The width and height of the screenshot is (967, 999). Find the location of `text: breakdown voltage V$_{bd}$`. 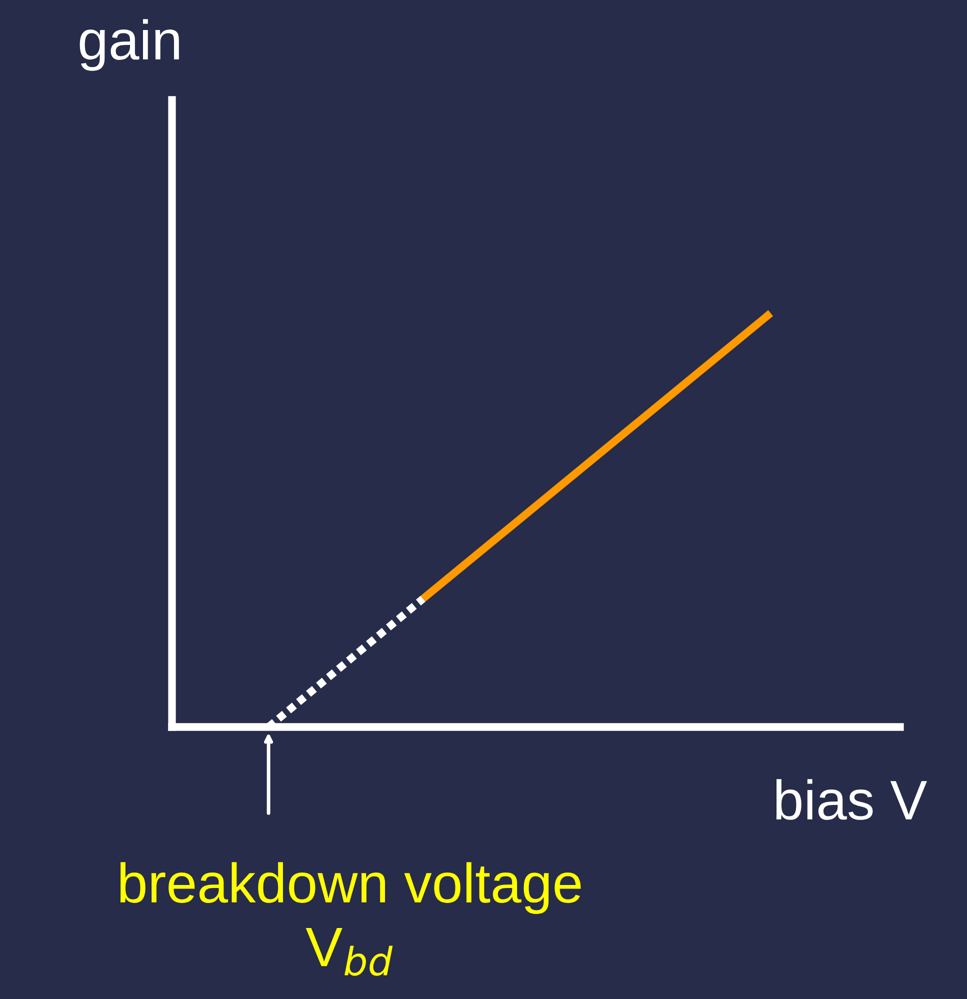

text: breakdown voltage V$_{bd}$ is located at coordinates (350, 919).